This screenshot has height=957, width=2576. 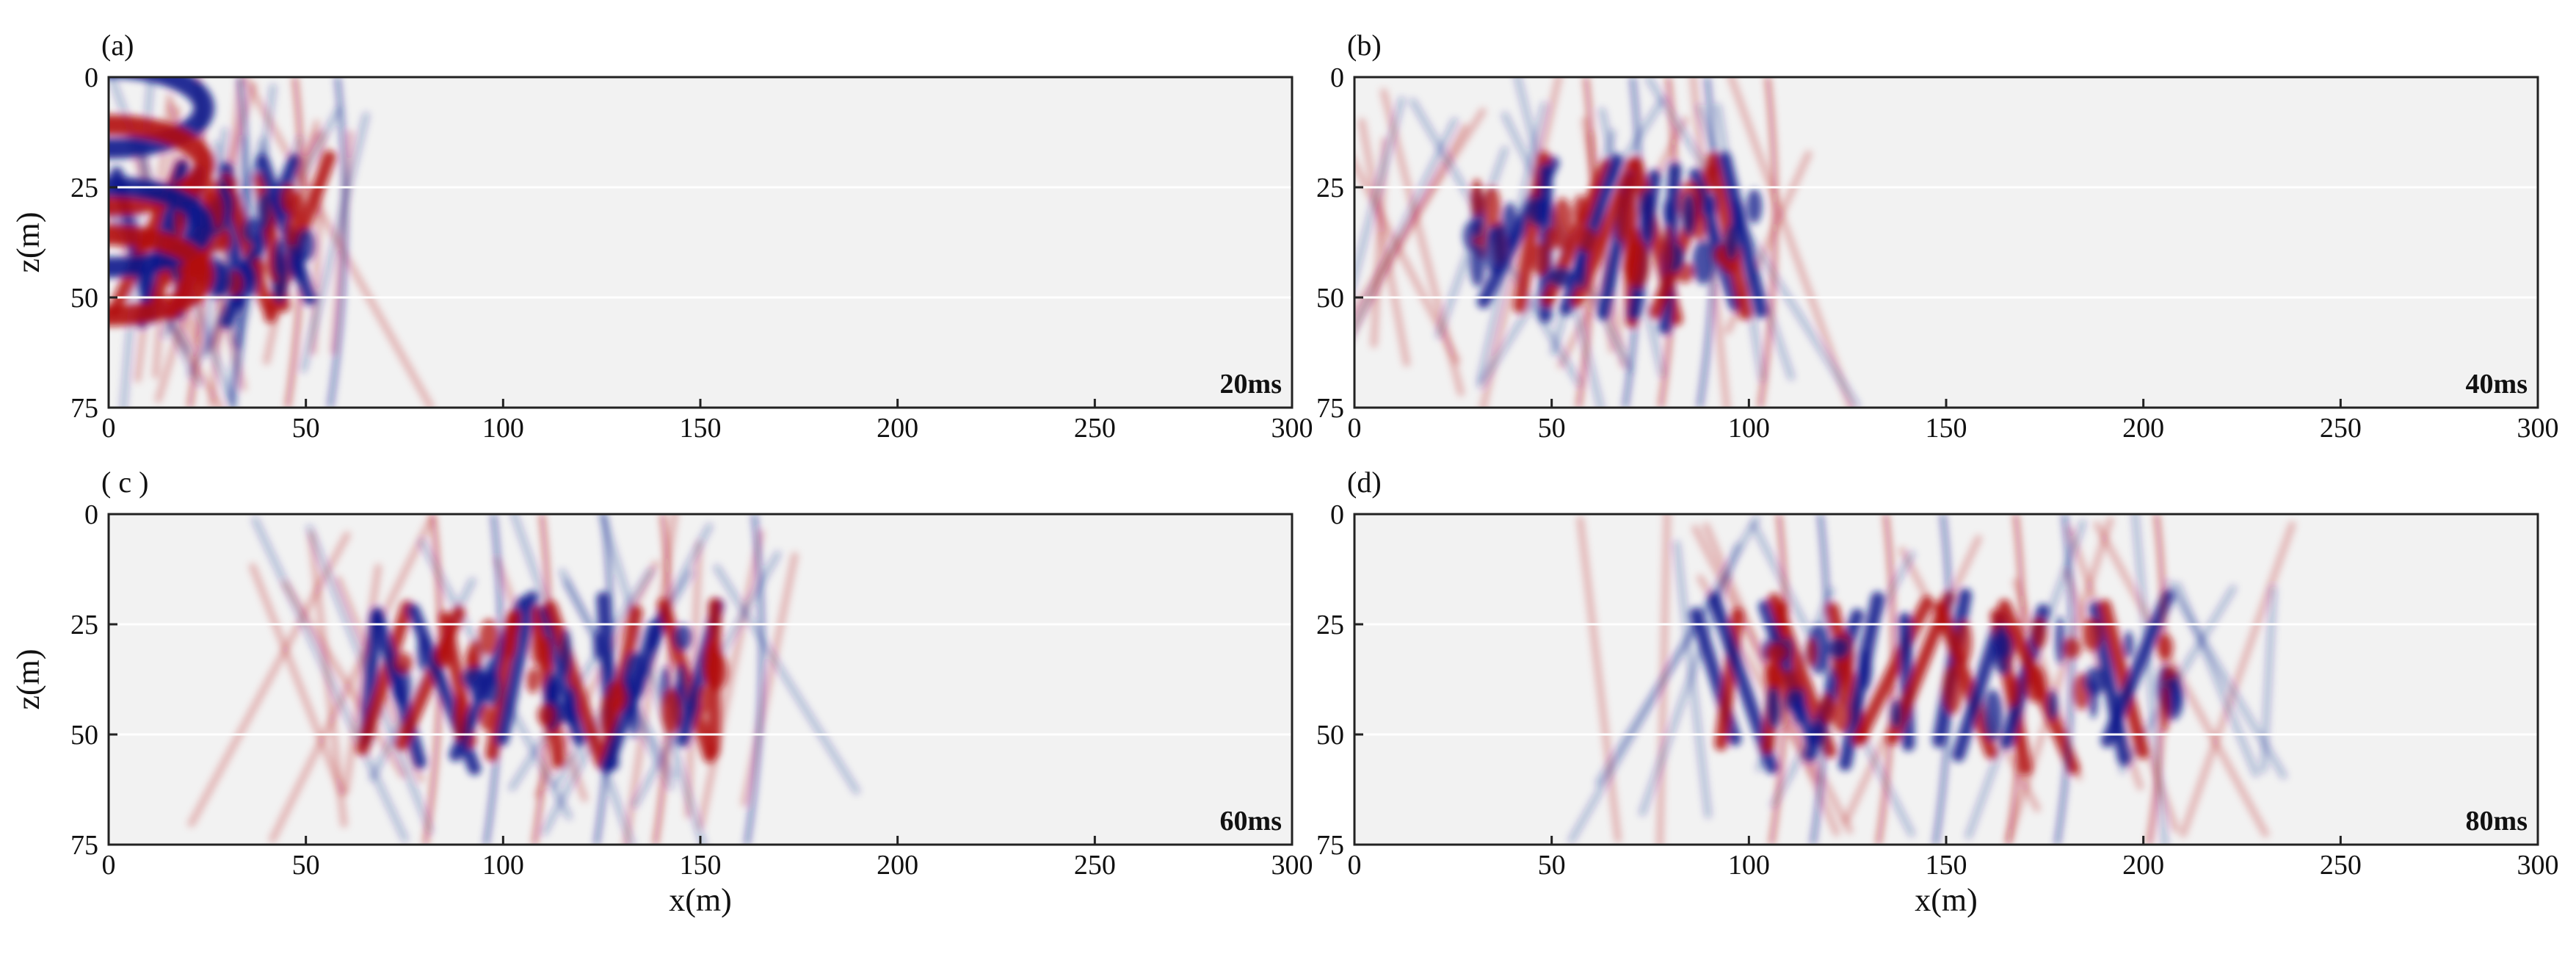 What do you see at coordinates (1251, 821) in the screenshot?
I see `time-label: 60ms` at bounding box center [1251, 821].